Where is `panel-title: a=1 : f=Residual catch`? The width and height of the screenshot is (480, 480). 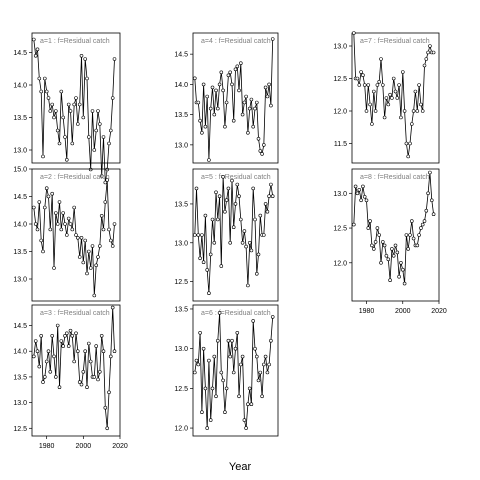
panel-title: a=1 : f=Residual catch is located at coordinates (75, 41).